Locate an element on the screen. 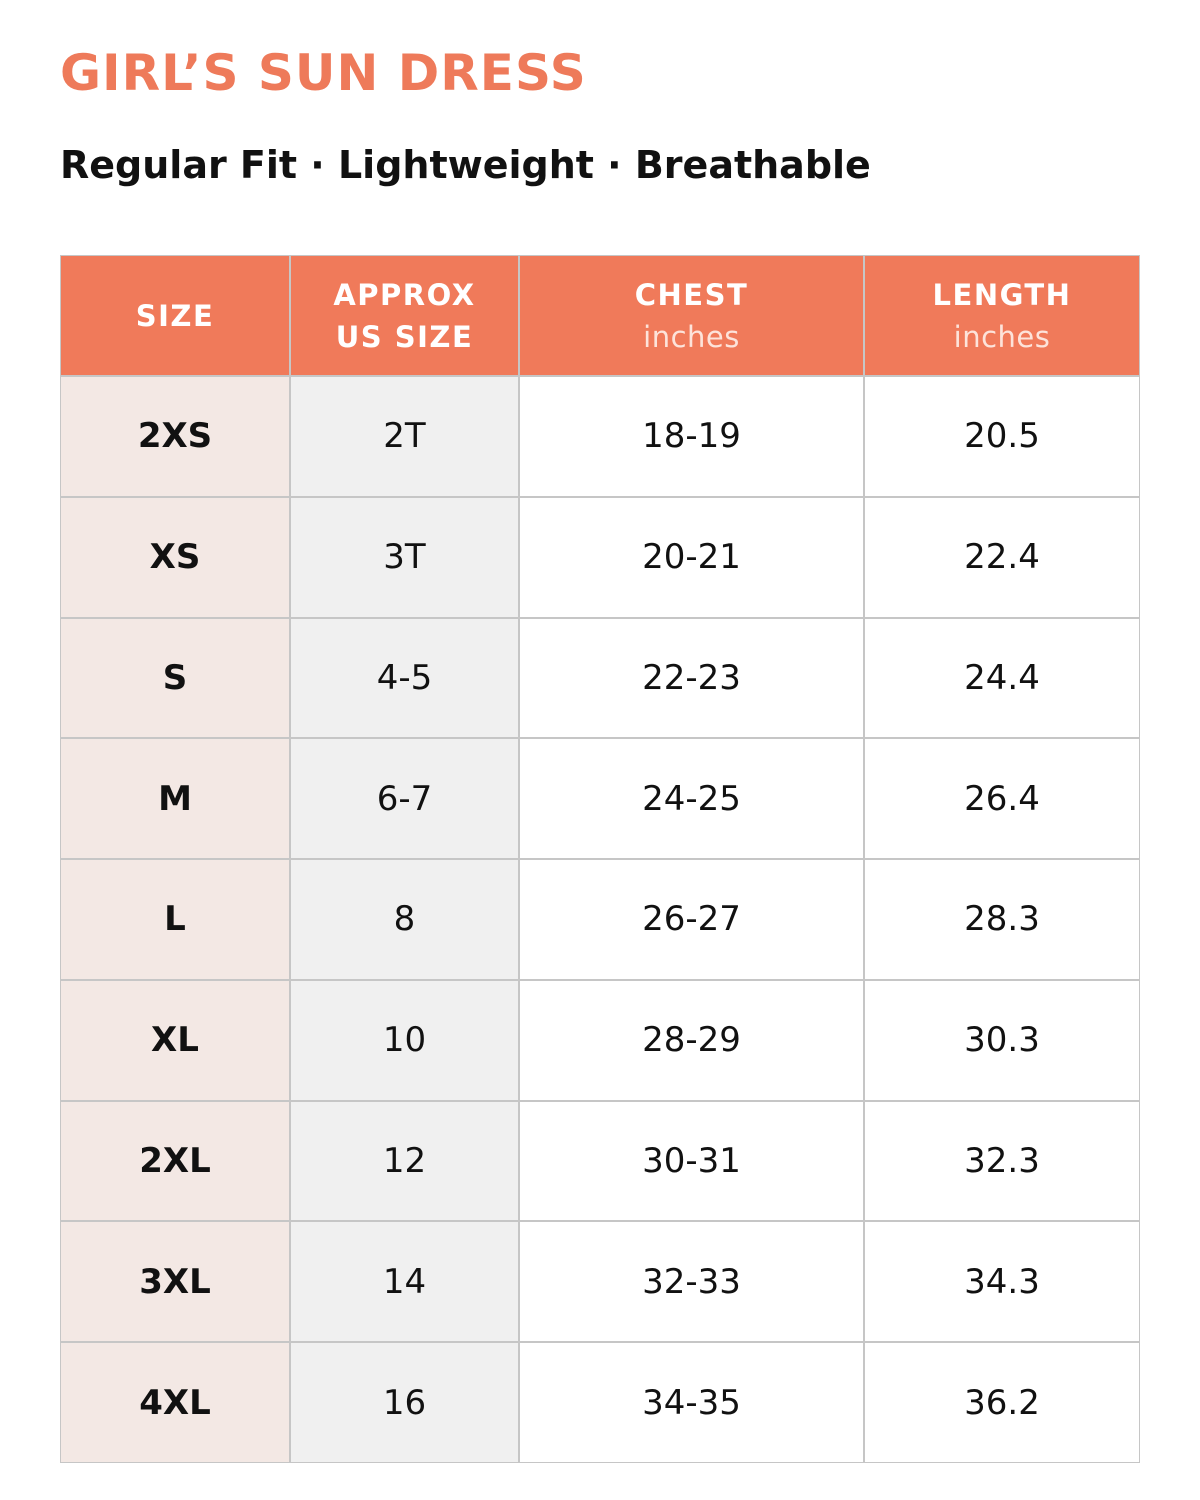 This screenshot has height=1500, width=1200. header-cell: SIZE is located at coordinates (175, 315).